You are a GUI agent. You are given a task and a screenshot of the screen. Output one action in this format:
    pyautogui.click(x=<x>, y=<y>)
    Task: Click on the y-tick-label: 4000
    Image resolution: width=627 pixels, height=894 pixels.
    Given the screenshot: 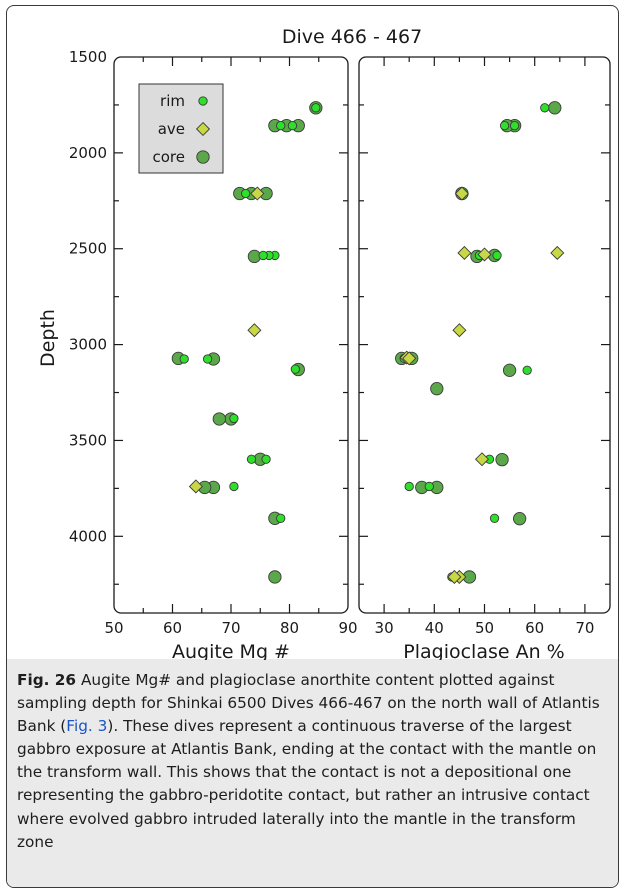 What is the action you would take?
    pyautogui.click(x=88, y=536)
    